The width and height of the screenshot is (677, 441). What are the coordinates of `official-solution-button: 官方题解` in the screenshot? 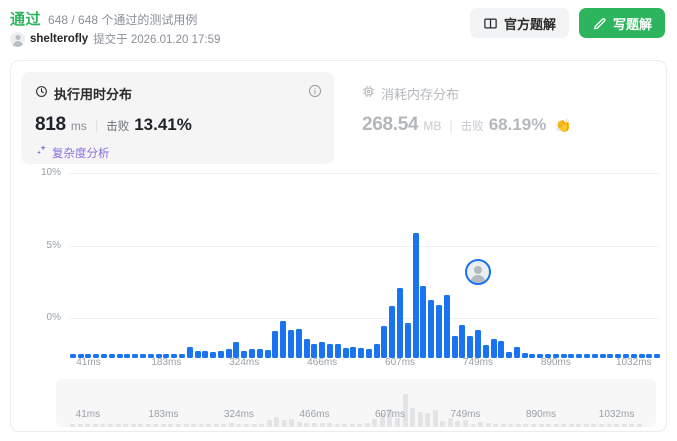 It's located at (519, 23).